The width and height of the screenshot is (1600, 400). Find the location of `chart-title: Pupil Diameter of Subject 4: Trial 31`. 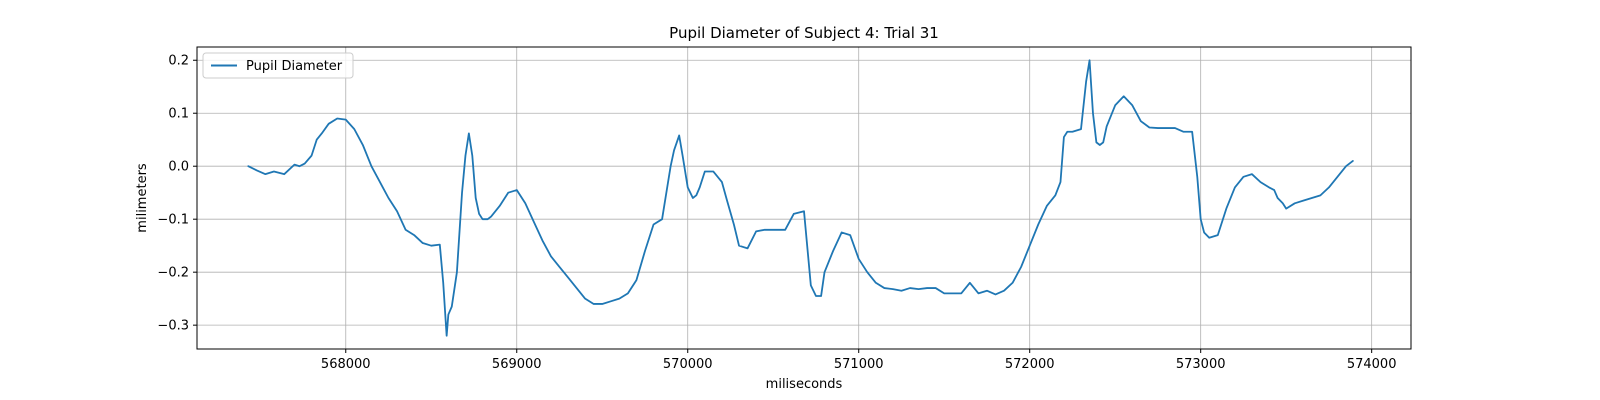

chart-title: Pupil Diameter of Subject 4: Trial 31 is located at coordinates (804, 33).